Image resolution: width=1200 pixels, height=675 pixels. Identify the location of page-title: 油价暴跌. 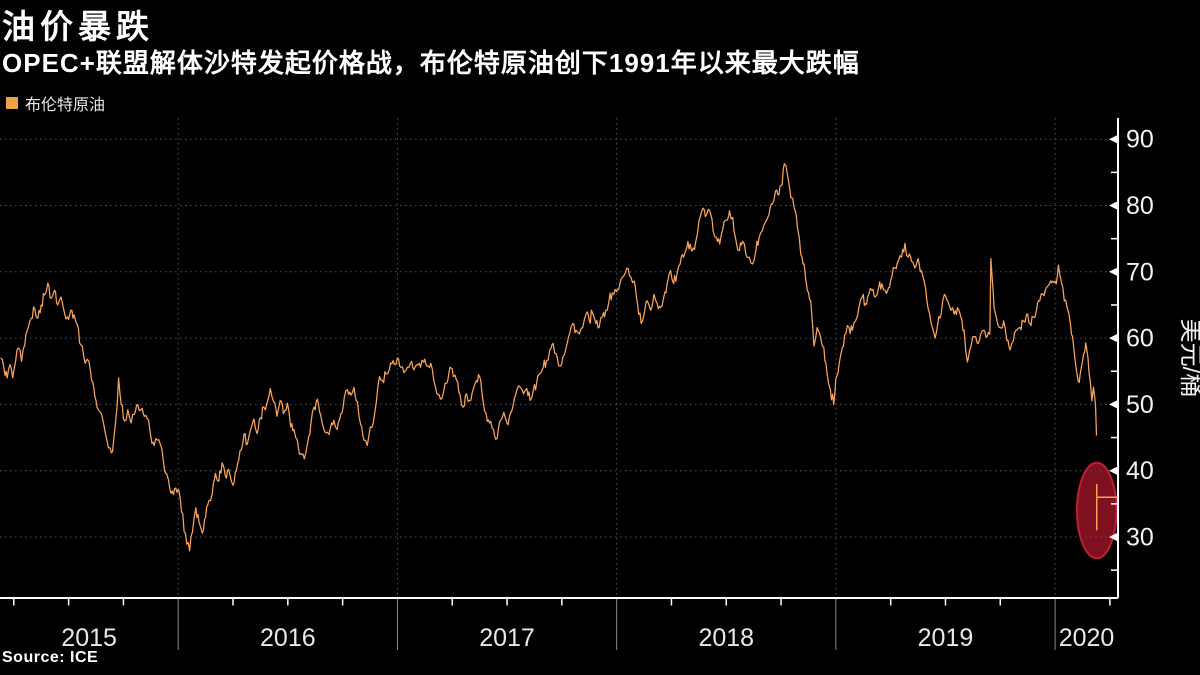
(78, 26).